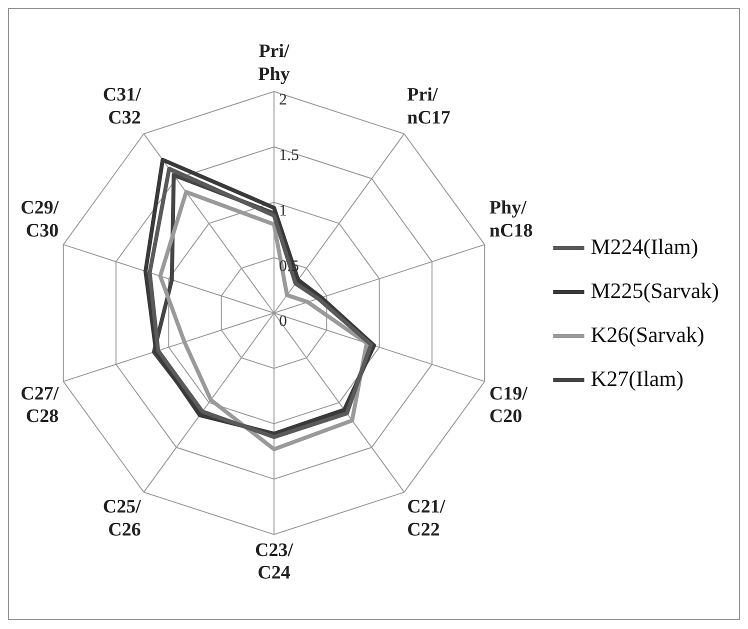 This screenshot has height=629, width=748. Describe the element at coordinates (274, 562) in the screenshot. I see `spoke-label: C23/C24` at that location.